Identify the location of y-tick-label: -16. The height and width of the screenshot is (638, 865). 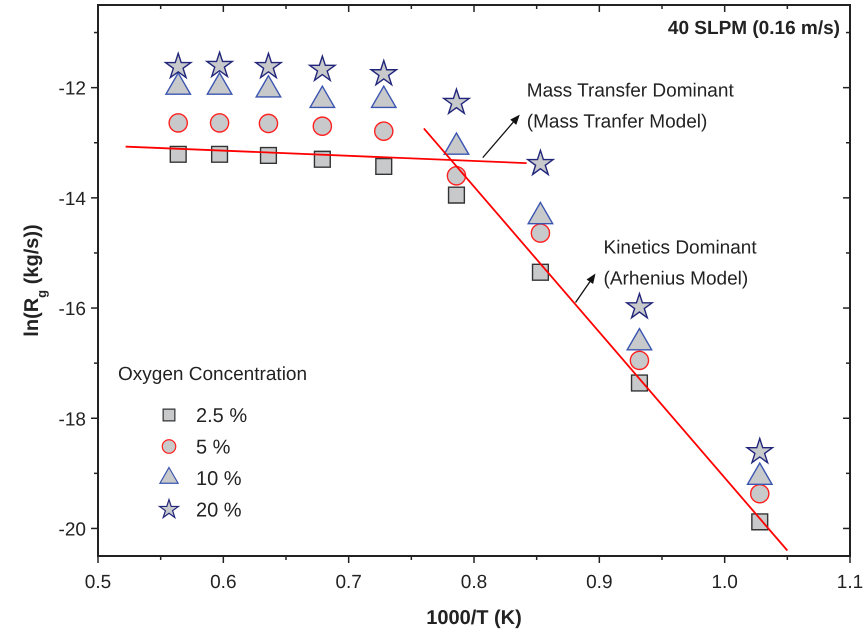
(72, 309).